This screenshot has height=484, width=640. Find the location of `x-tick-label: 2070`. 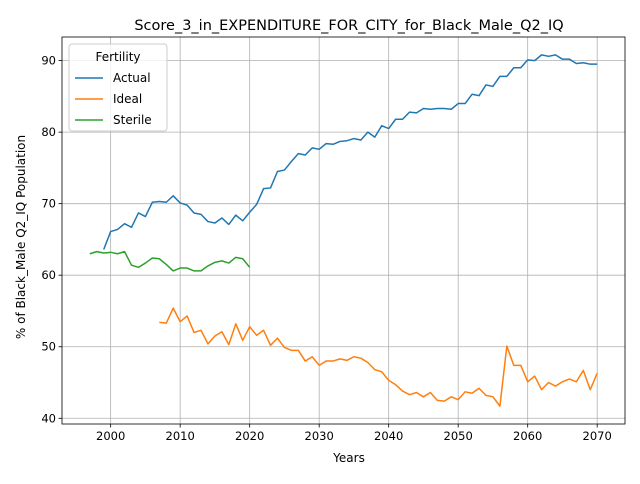

x-tick-label: 2070 is located at coordinates (597, 436).